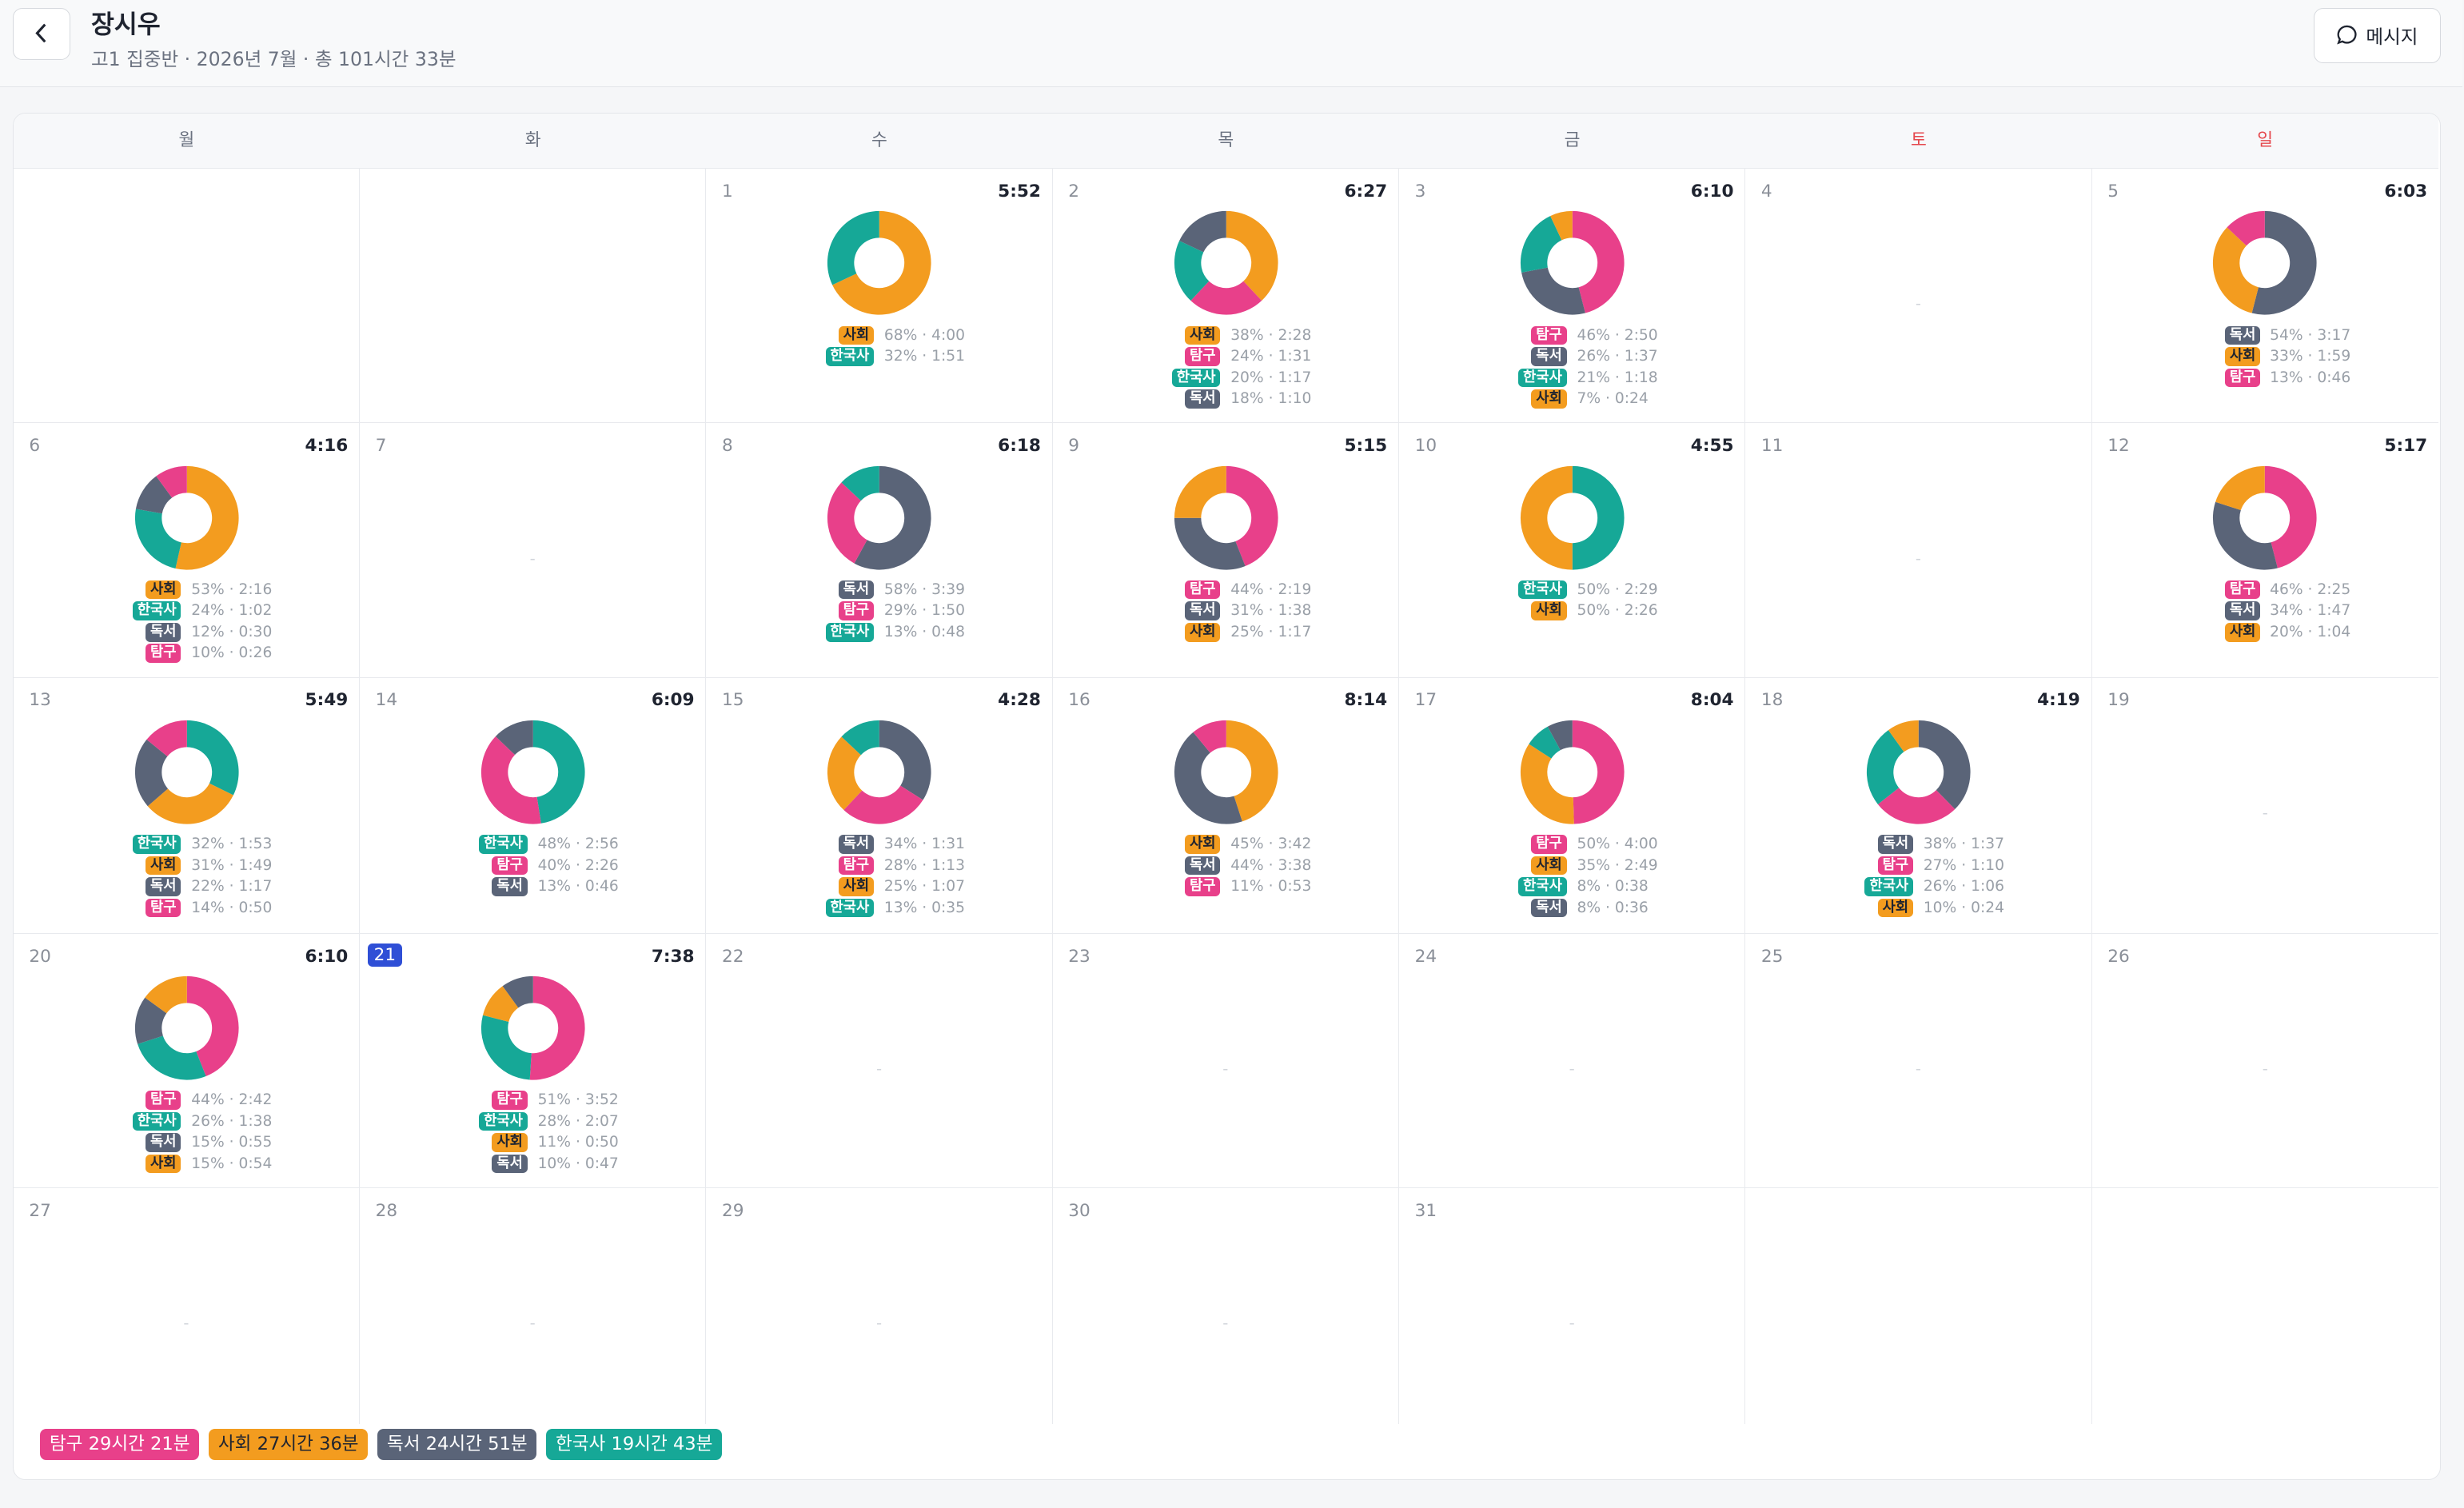  Describe the element at coordinates (40, 700) in the screenshot. I see `day-number: 13` at that location.